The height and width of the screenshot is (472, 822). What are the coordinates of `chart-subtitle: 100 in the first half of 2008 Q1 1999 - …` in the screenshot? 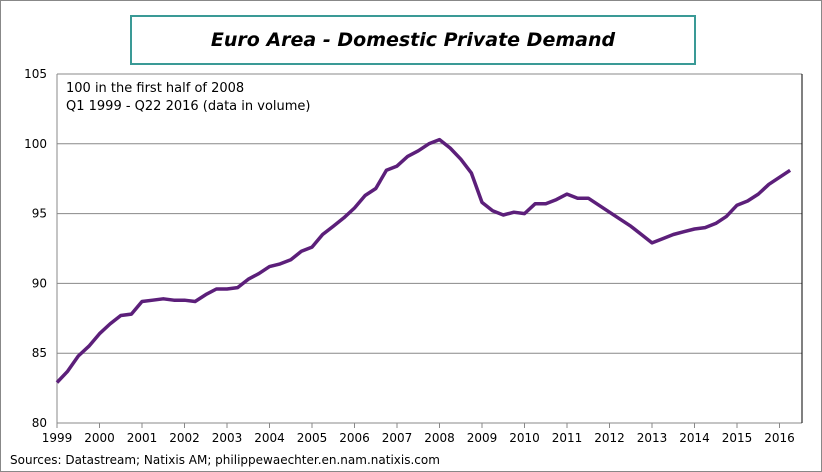 It's located at (188, 98).